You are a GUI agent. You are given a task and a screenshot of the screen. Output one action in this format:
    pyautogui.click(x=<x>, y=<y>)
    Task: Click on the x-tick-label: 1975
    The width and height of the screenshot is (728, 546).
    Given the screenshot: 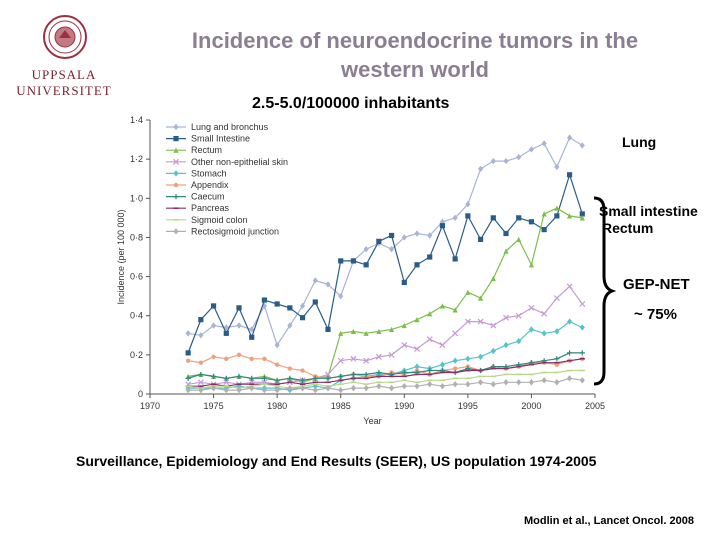 What is the action you would take?
    pyautogui.click(x=214, y=406)
    